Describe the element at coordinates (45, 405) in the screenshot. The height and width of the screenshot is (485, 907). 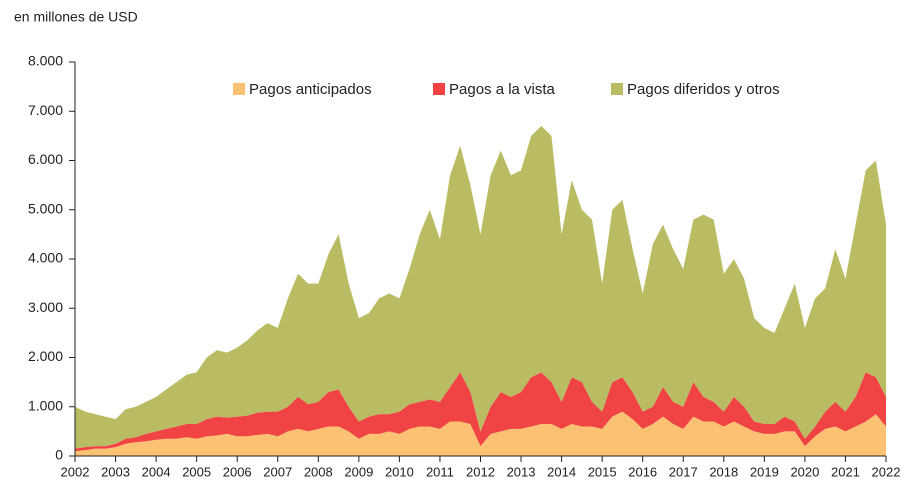
I see `y-tick-label: 1.000` at that location.